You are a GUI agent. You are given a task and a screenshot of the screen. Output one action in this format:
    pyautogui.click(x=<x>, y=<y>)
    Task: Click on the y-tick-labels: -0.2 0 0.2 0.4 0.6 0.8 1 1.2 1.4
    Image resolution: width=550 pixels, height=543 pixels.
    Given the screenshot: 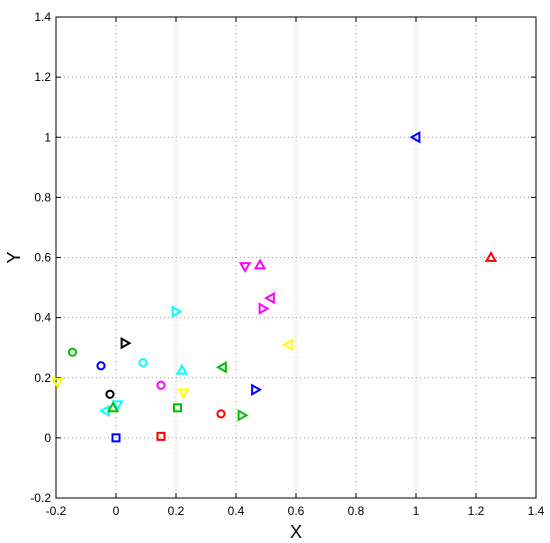 What is the action you would take?
    pyautogui.click(x=40, y=257)
    